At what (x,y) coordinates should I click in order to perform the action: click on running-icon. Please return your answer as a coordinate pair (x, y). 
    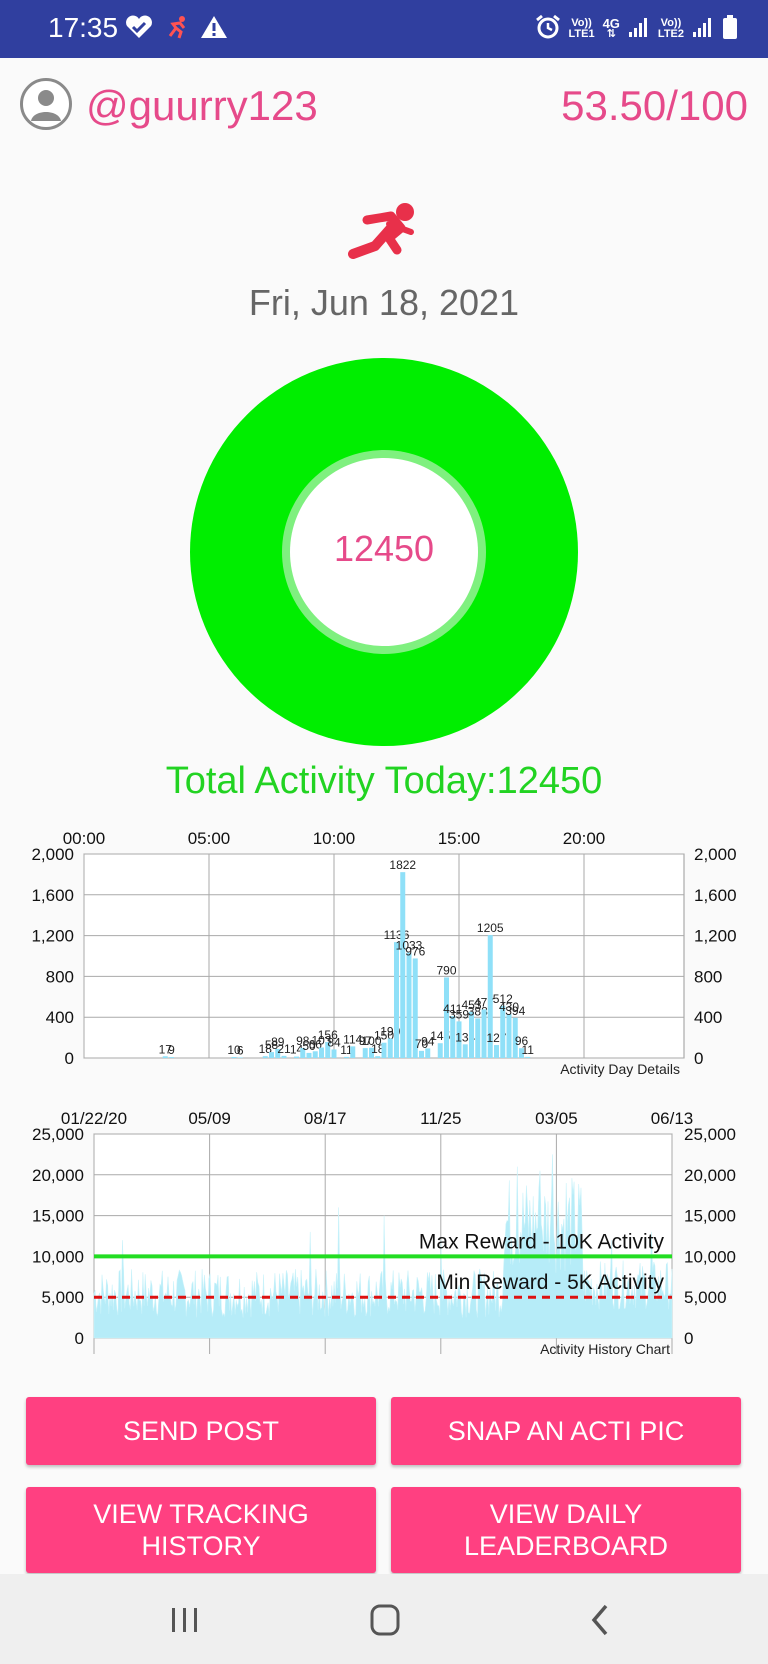
    Looking at the image, I should click on (177, 29).